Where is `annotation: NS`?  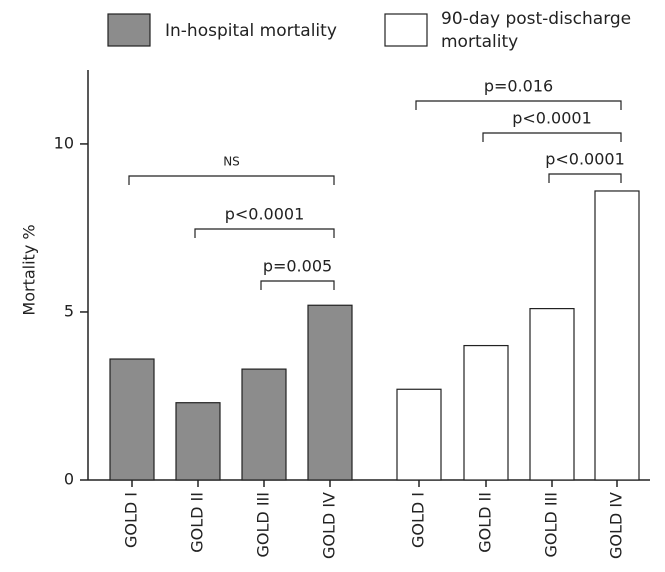 annotation: NS is located at coordinates (231, 162).